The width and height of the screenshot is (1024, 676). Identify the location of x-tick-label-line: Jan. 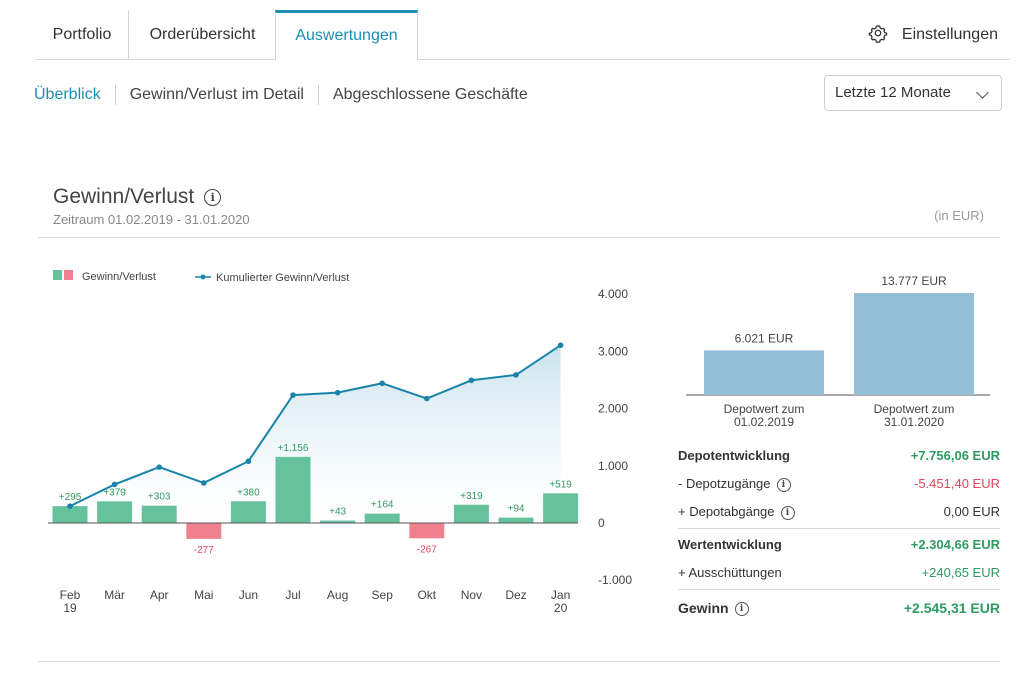
(560, 595).